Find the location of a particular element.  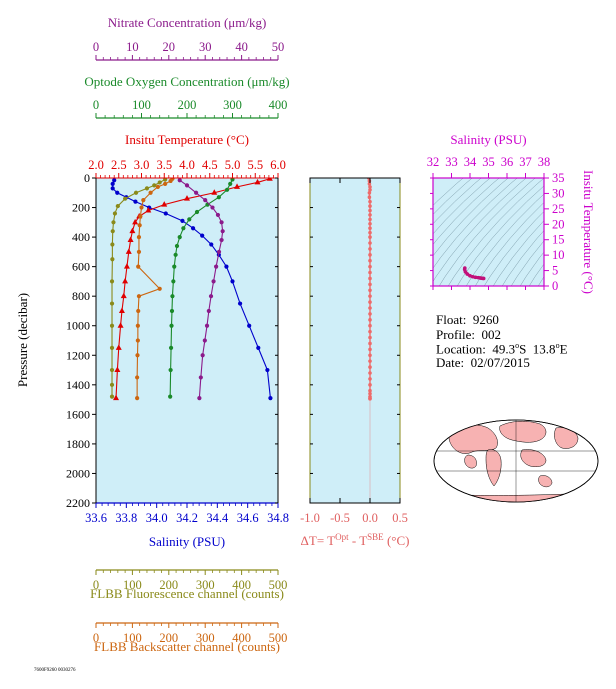

degree-symbol: o is located at coordinates (557, 345).